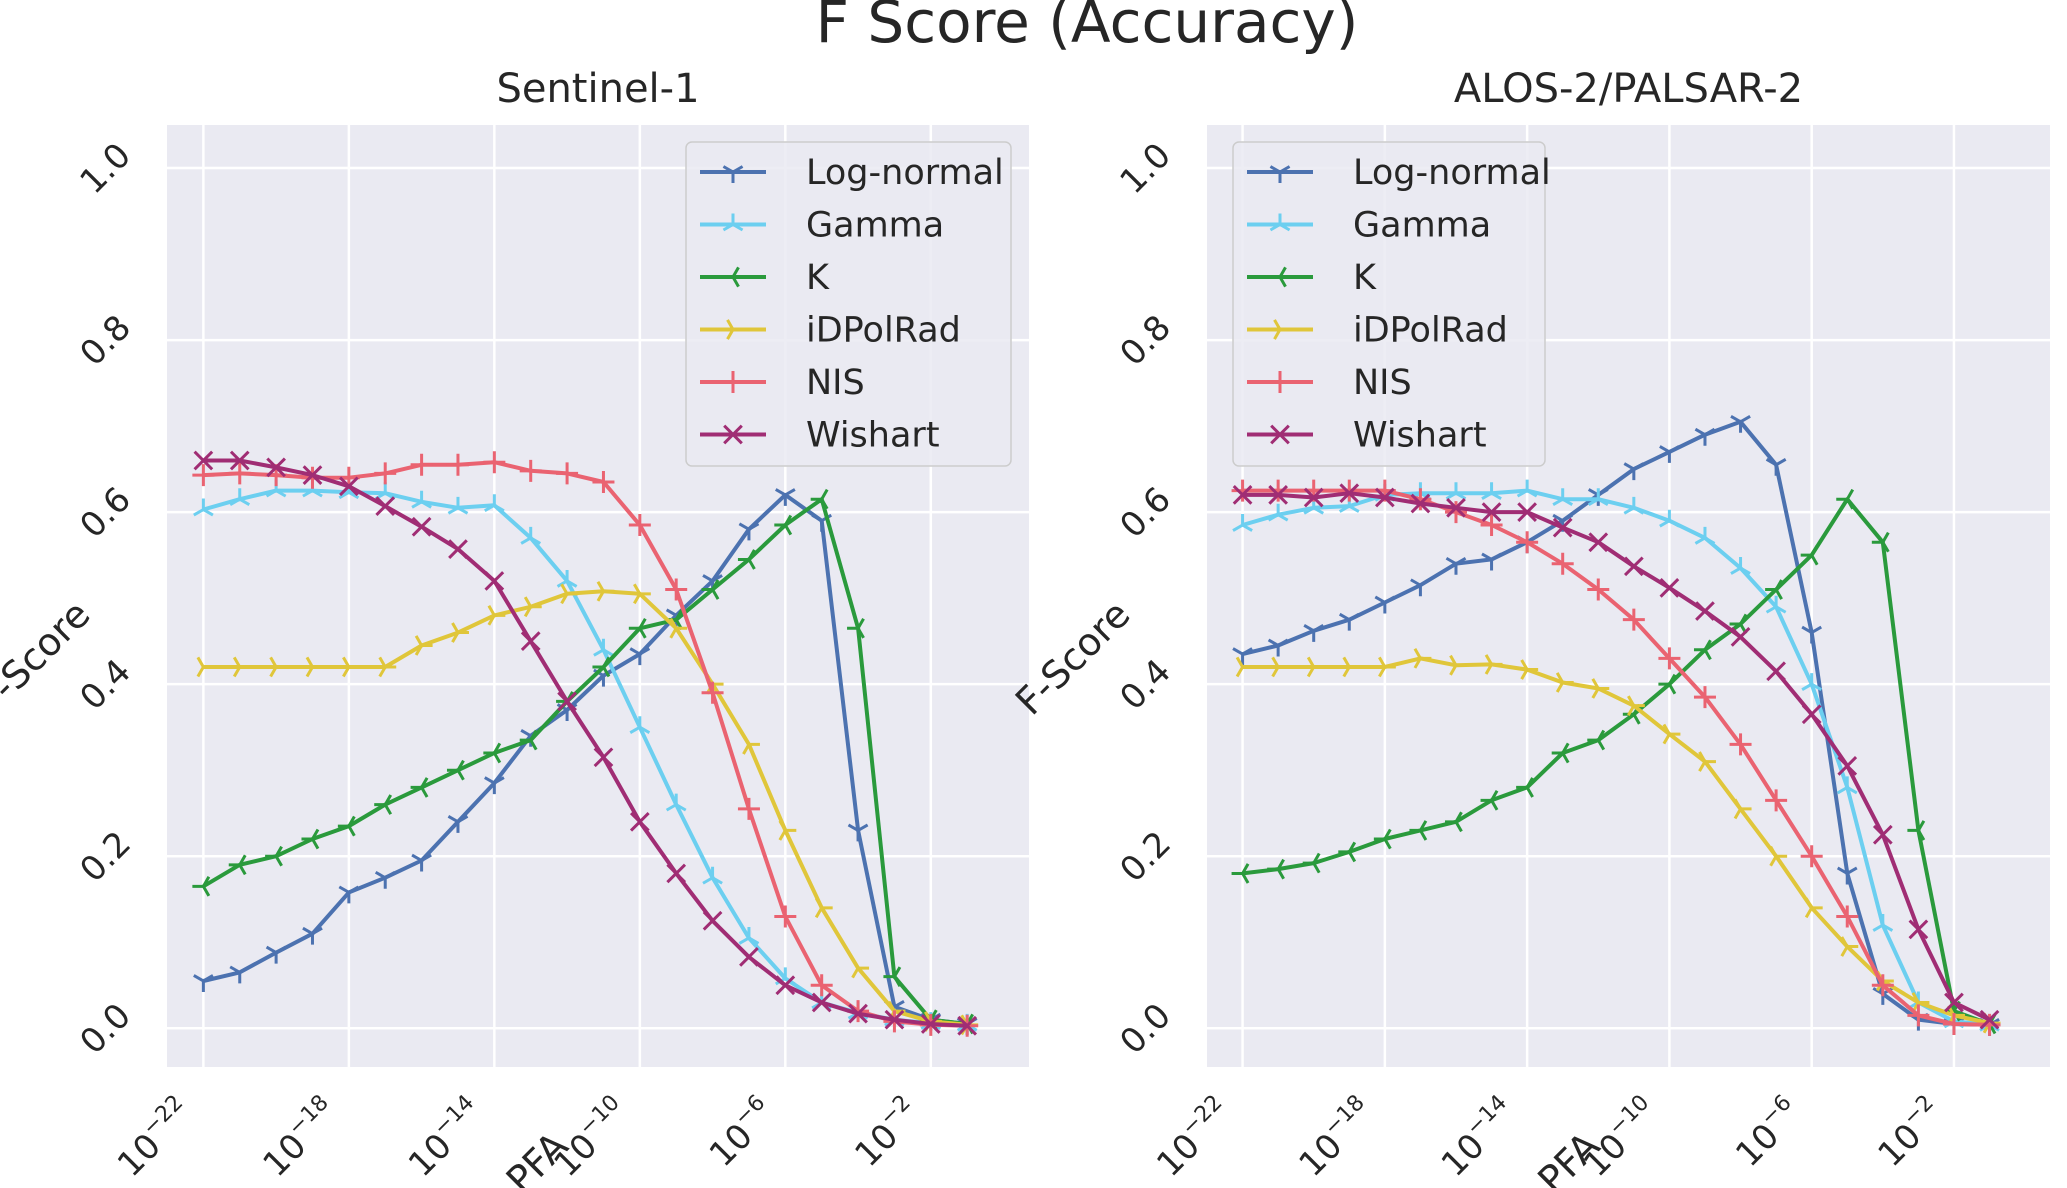 The height and width of the screenshot is (1188, 2067). I want to click on legend-label: K, so click(1365, 278).